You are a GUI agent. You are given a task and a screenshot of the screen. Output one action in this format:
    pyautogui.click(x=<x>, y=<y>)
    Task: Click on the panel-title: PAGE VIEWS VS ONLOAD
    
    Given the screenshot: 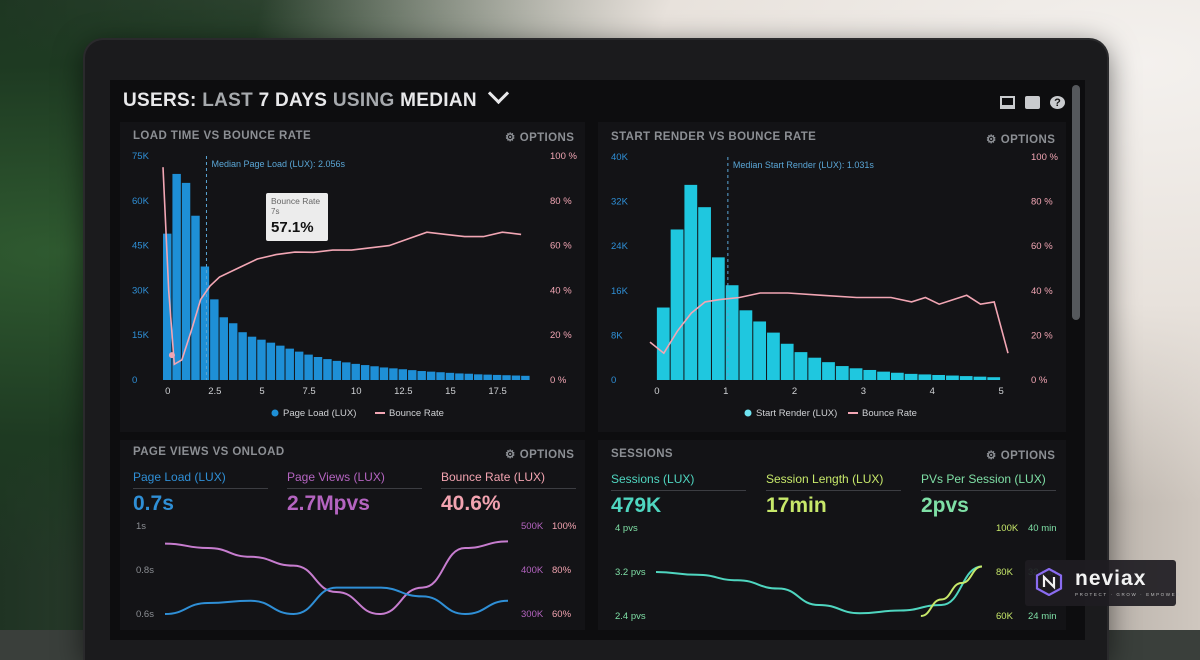 What is the action you would take?
    pyautogui.click(x=209, y=452)
    